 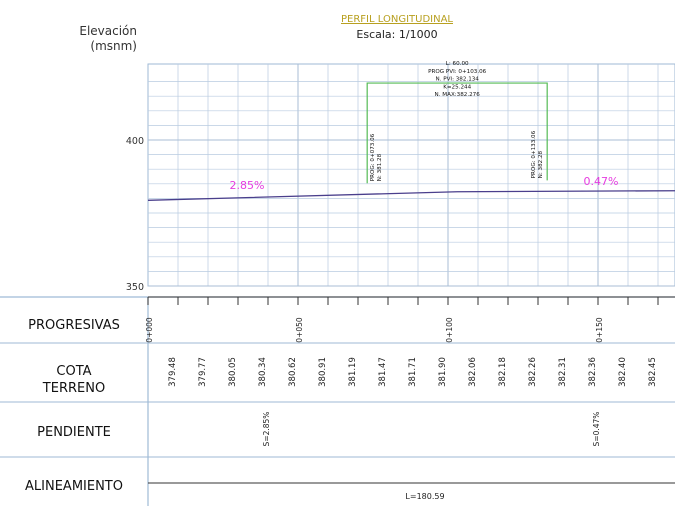 What do you see at coordinates (173, 372) in the screenshot?
I see `cota-value: 379.48` at bounding box center [173, 372].